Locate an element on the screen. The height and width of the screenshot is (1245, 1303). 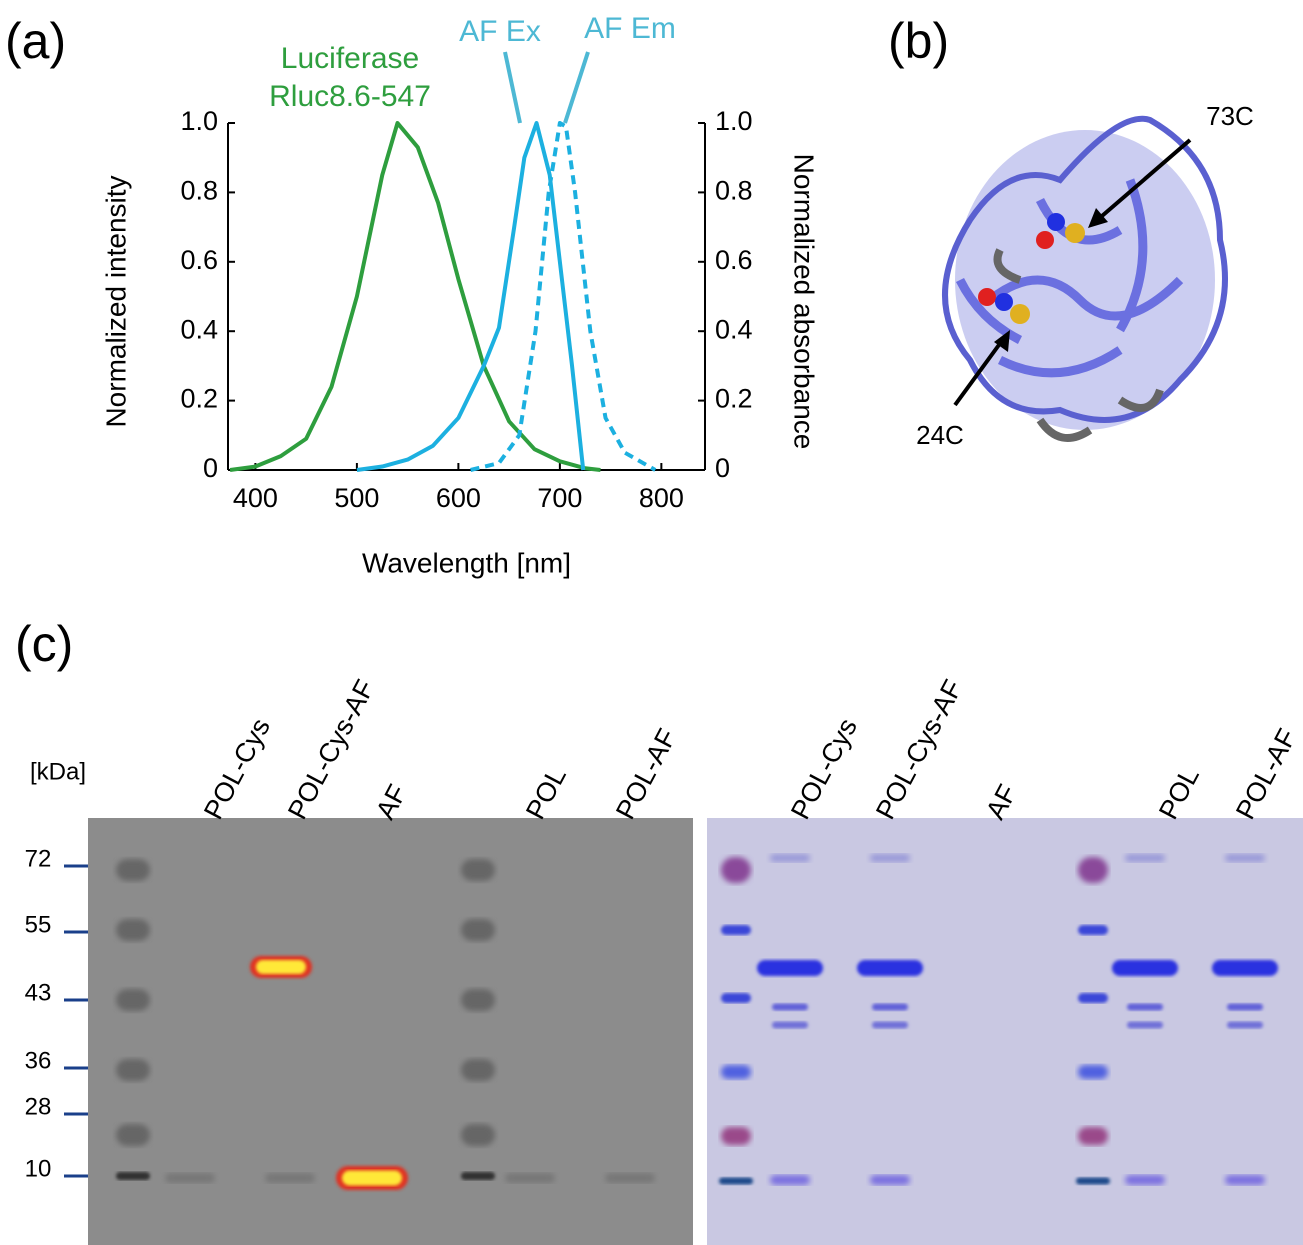
y2-tick-label: 0.2 is located at coordinates (734, 399).